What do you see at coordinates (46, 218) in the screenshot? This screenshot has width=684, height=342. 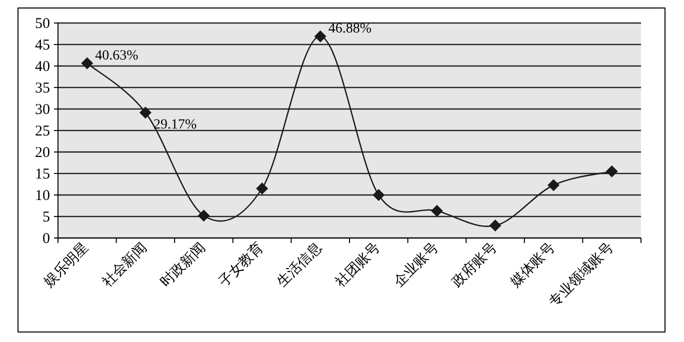 I see `y-tick-label: 5` at bounding box center [46, 218].